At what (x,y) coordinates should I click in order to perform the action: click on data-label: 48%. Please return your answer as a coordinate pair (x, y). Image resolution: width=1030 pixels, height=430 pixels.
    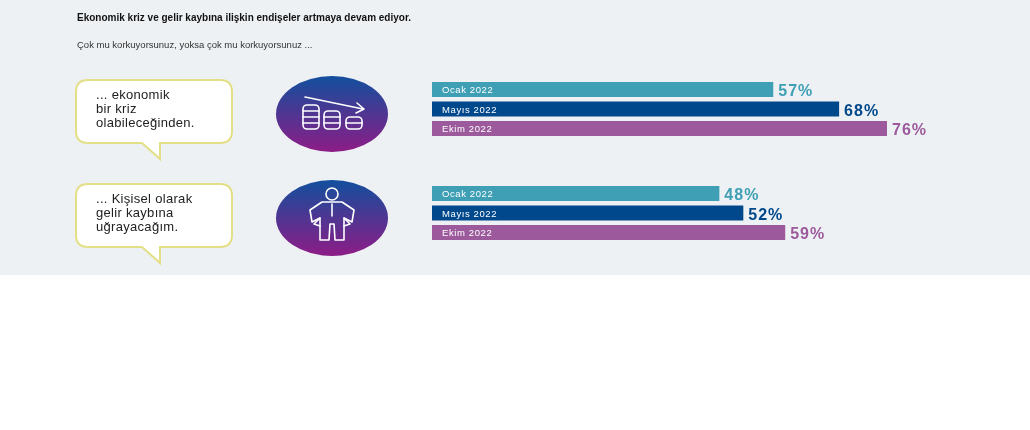
    Looking at the image, I should click on (742, 194).